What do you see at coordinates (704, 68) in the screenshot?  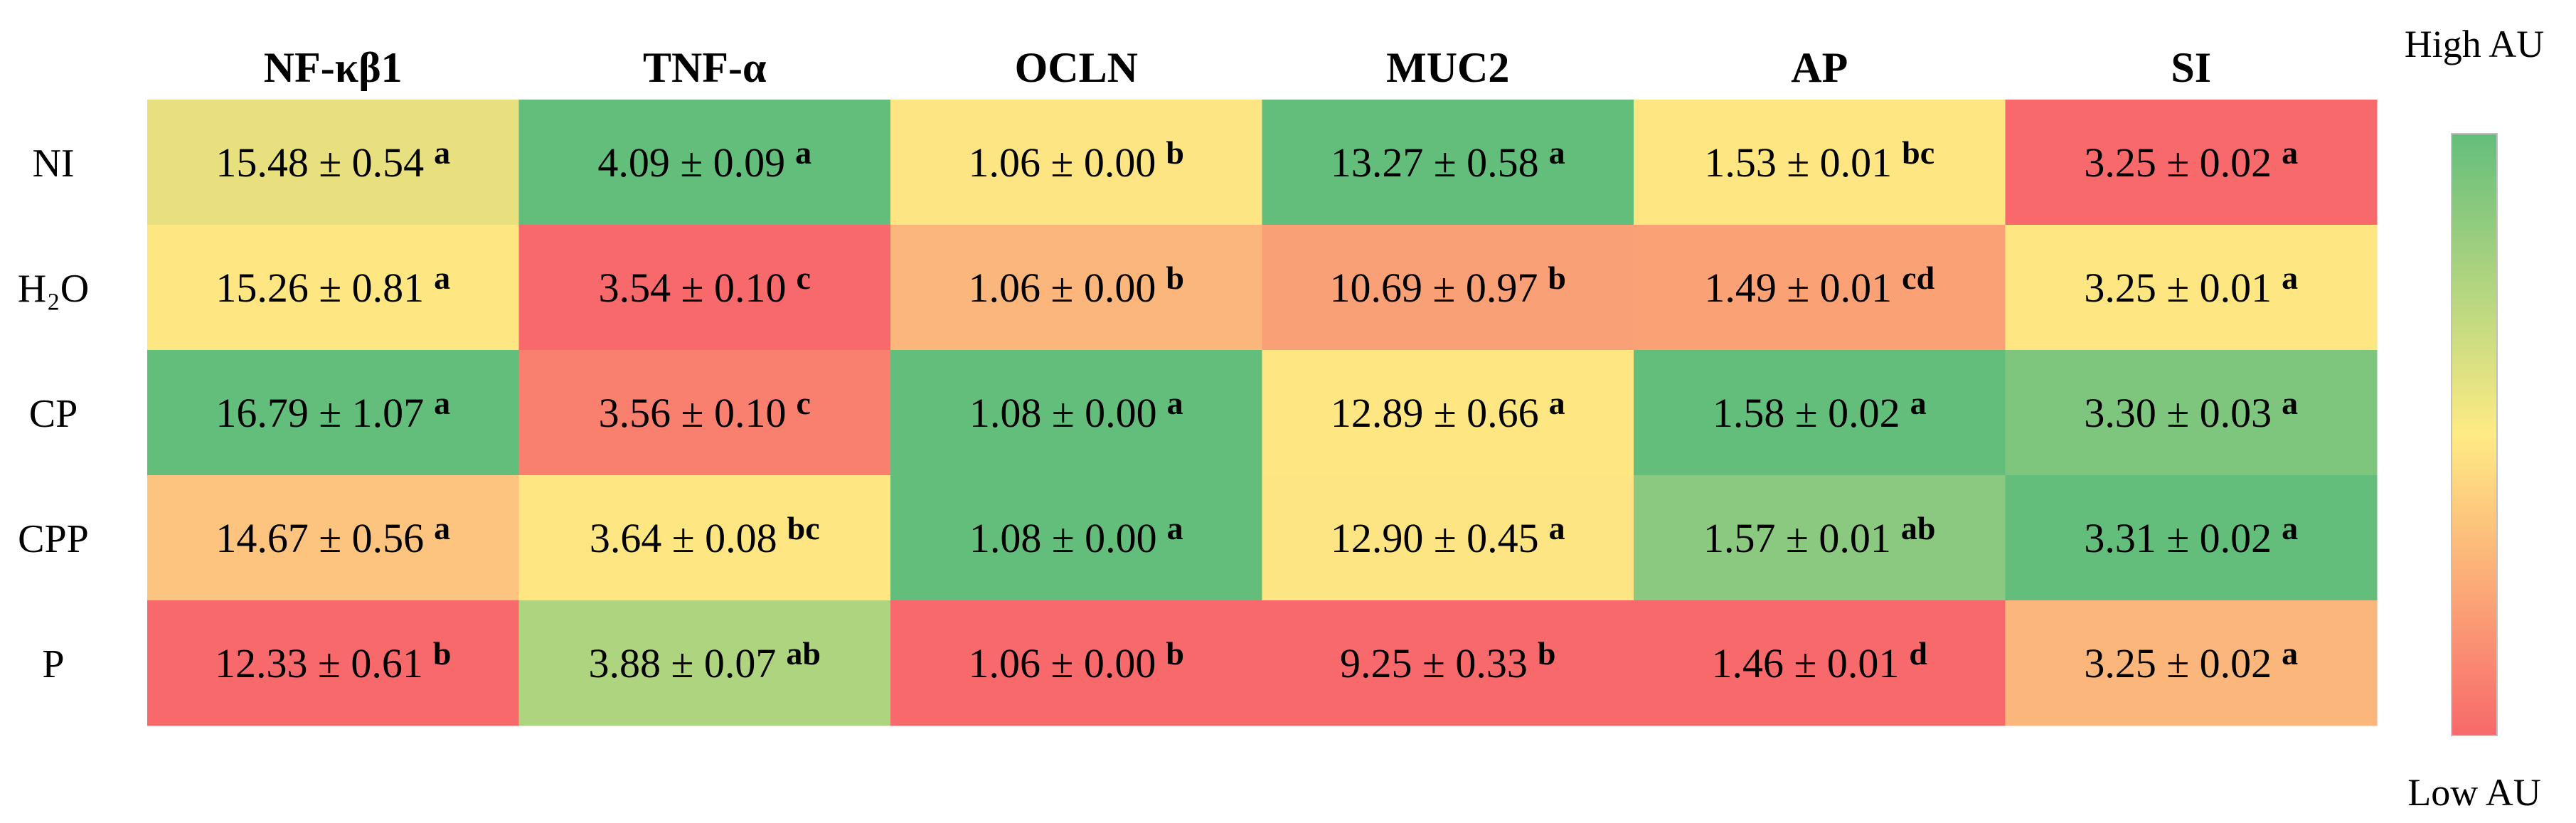 I see `column-header: TNF-α` at bounding box center [704, 68].